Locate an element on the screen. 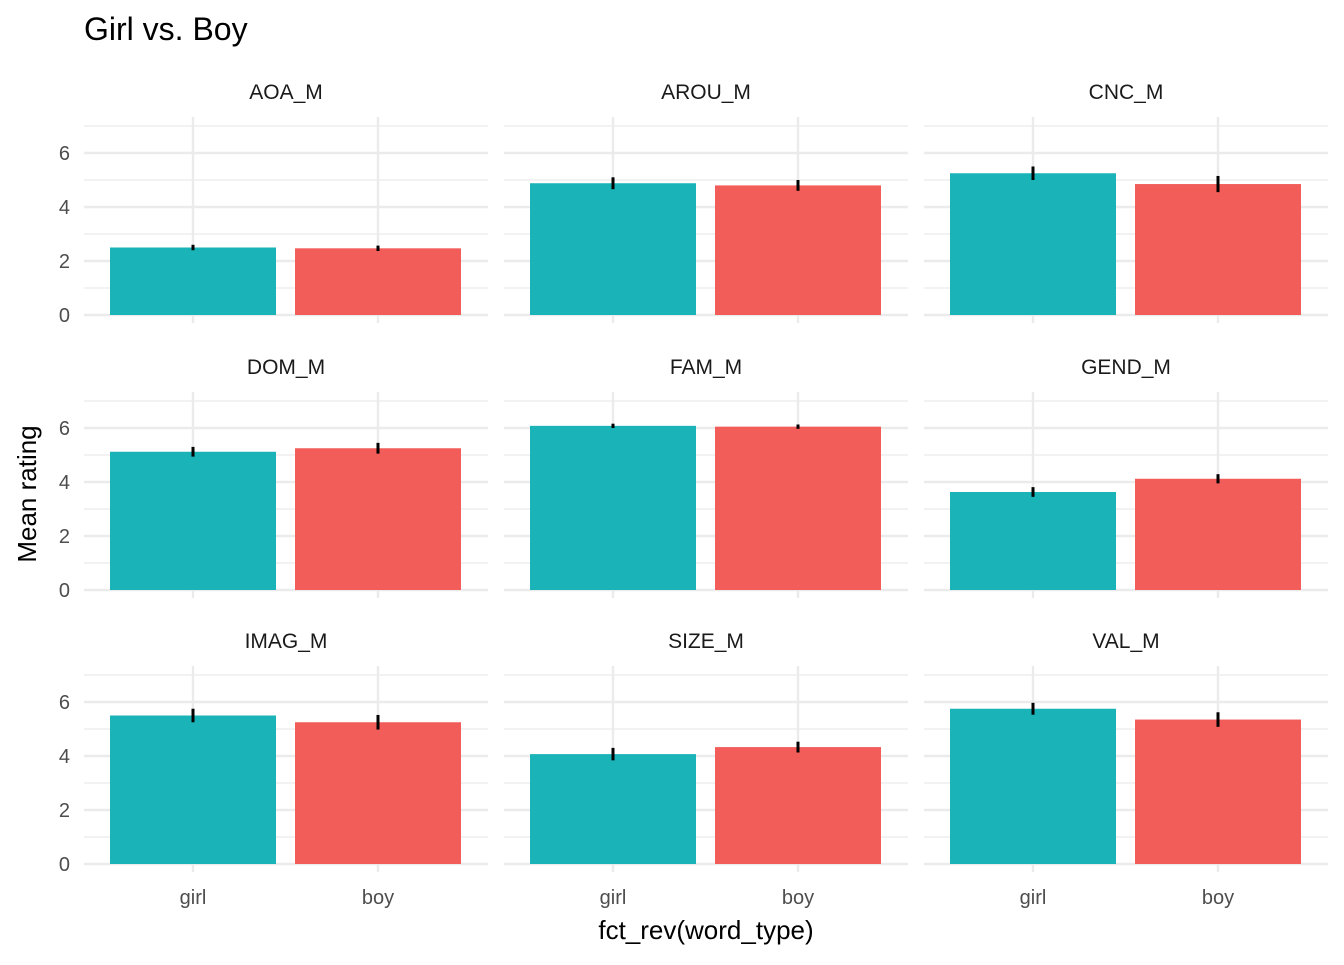 Image resolution: width=1344 pixels, height=965 pixels. facet-label: CNC_M is located at coordinates (1126, 92).